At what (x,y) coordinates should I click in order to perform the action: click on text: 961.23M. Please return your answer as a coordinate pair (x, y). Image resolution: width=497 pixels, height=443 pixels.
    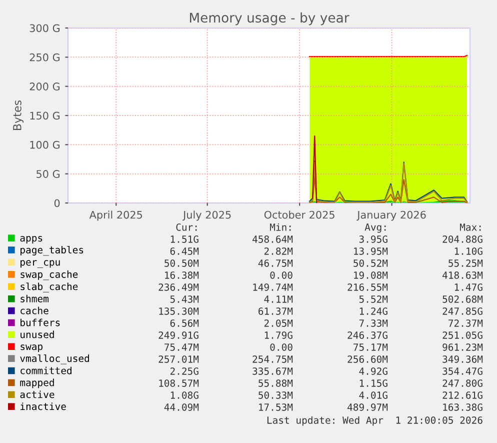
    Looking at the image, I should click on (462, 347).